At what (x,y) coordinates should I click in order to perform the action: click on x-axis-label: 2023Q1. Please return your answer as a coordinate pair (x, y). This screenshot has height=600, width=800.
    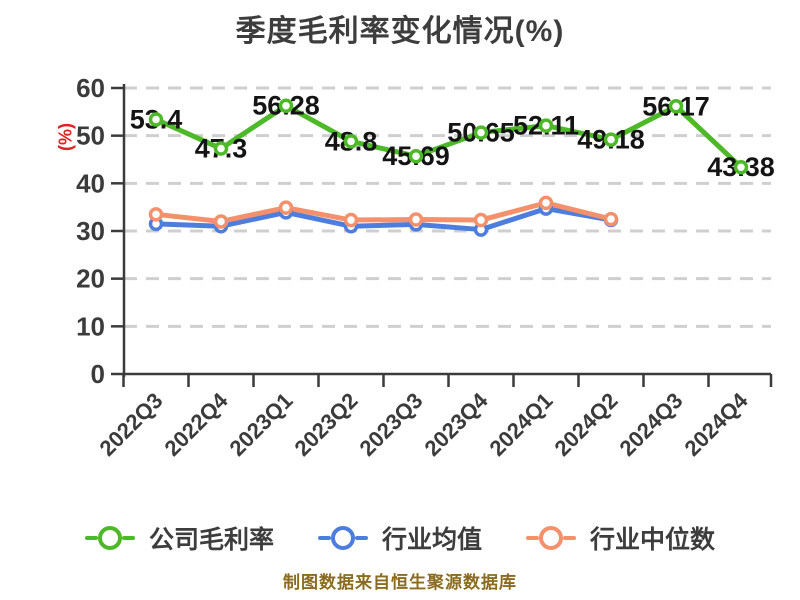
    Looking at the image, I should click on (260, 424).